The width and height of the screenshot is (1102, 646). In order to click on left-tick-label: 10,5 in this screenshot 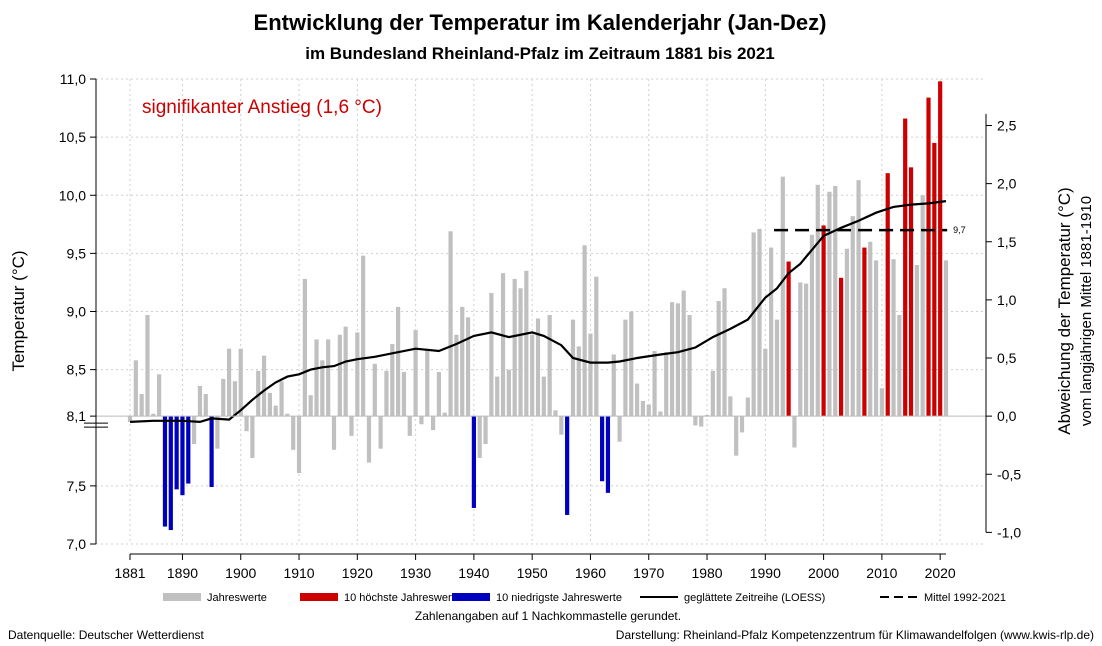, I will do `click(72, 137)`.